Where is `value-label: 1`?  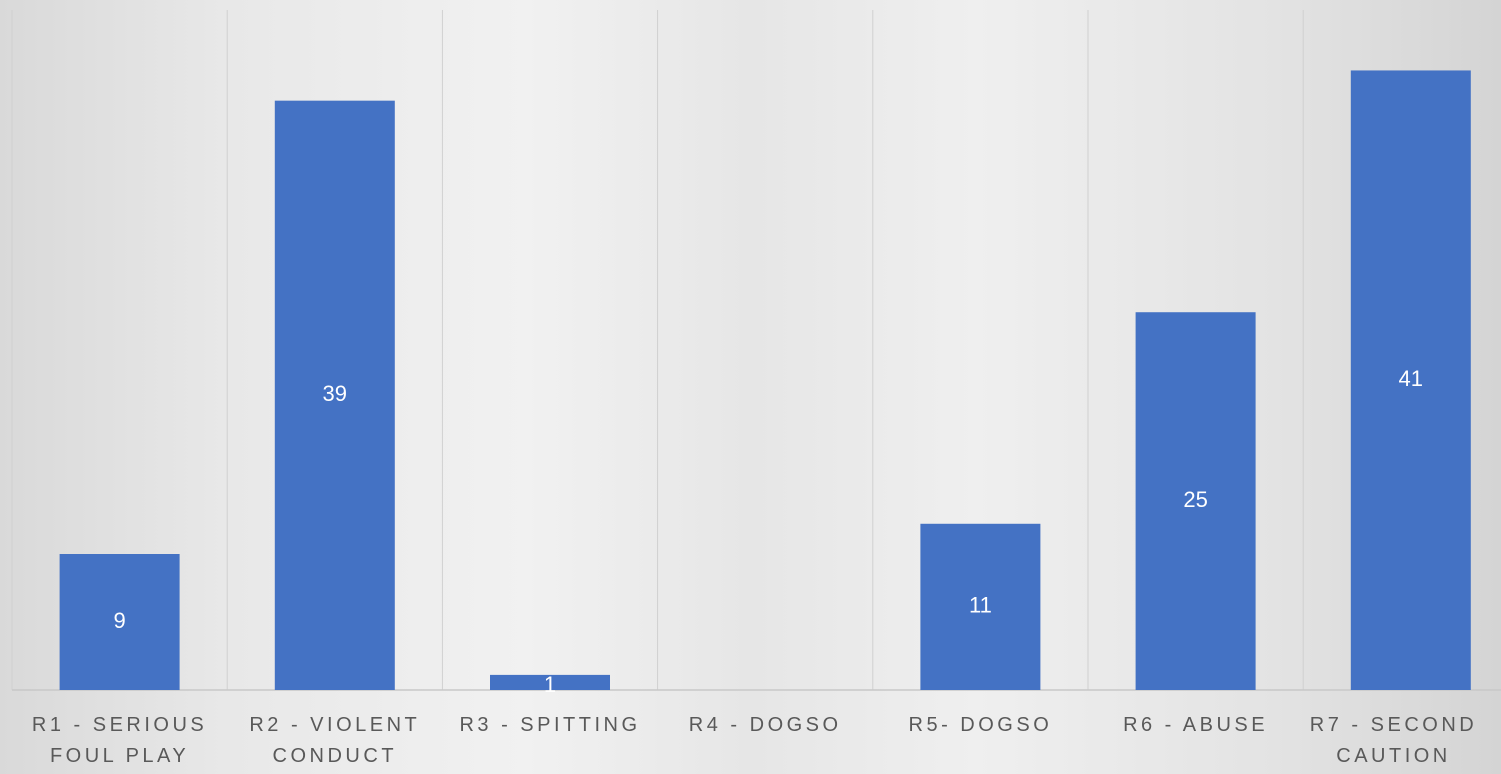 value-label: 1 is located at coordinates (550, 684).